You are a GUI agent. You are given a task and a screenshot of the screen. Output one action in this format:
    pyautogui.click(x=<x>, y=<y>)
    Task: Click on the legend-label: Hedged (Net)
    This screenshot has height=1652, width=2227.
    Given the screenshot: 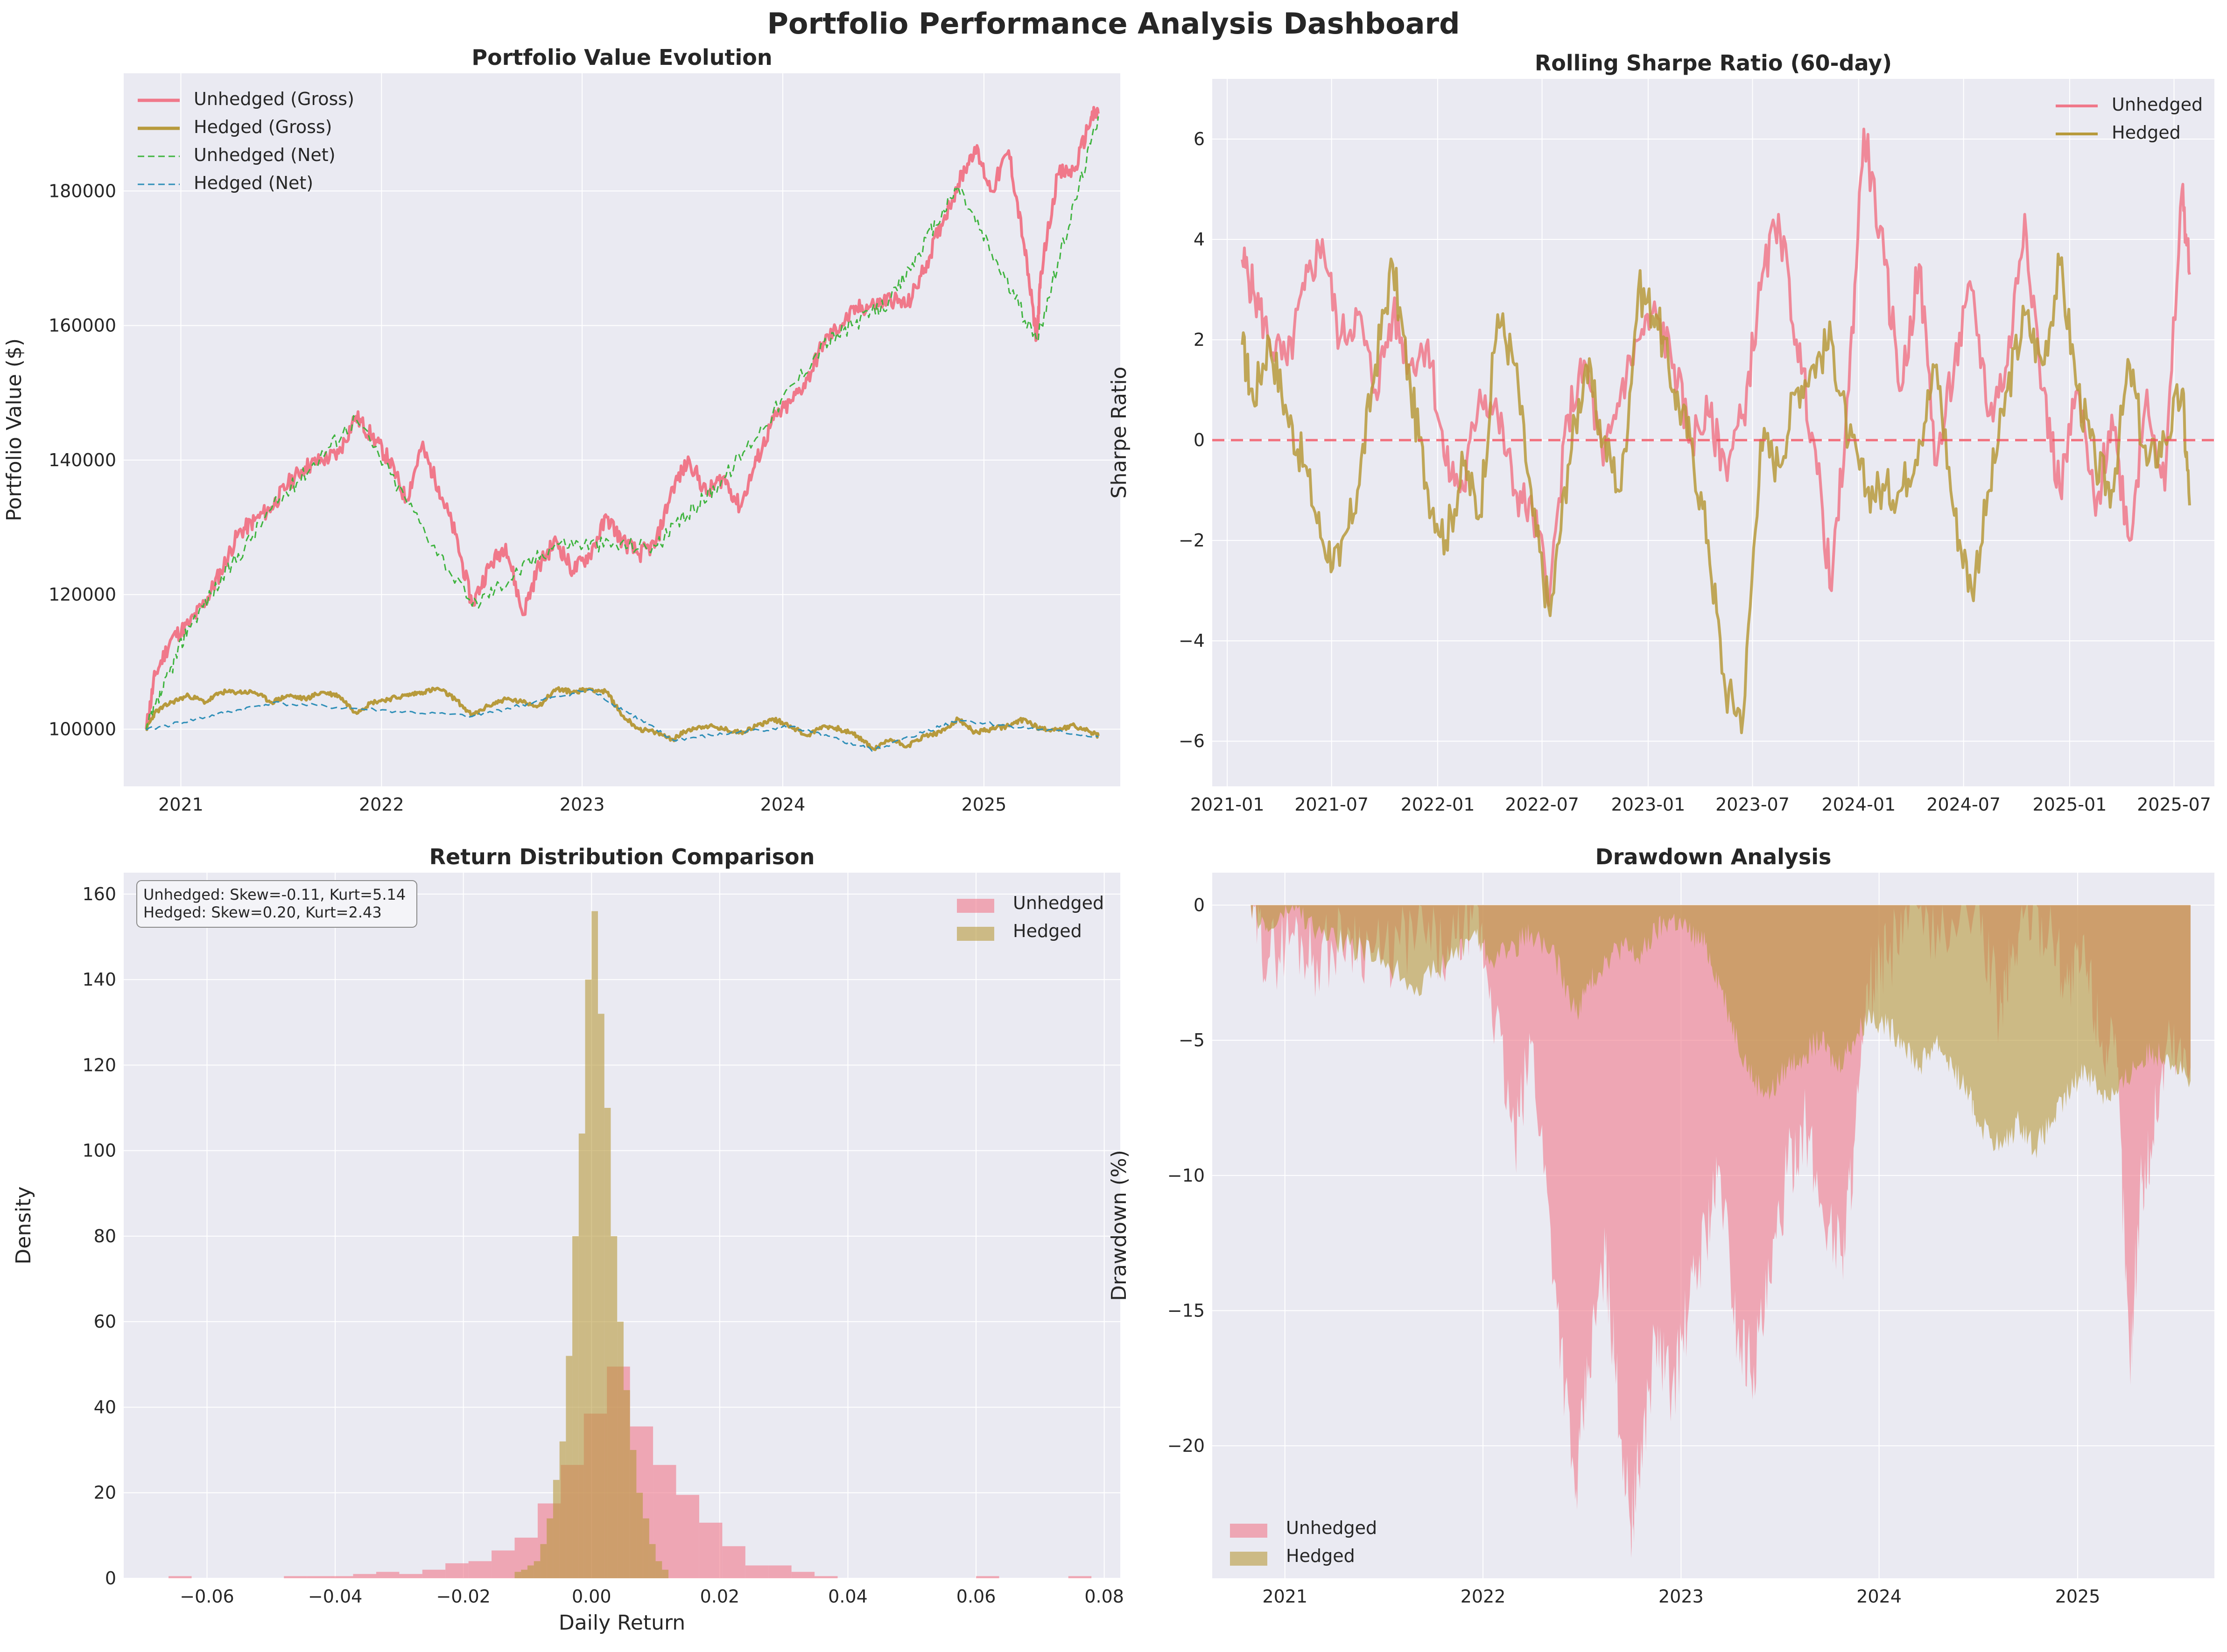 What is the action you would take?
    pyautogui.click(x=253, y=183)
    